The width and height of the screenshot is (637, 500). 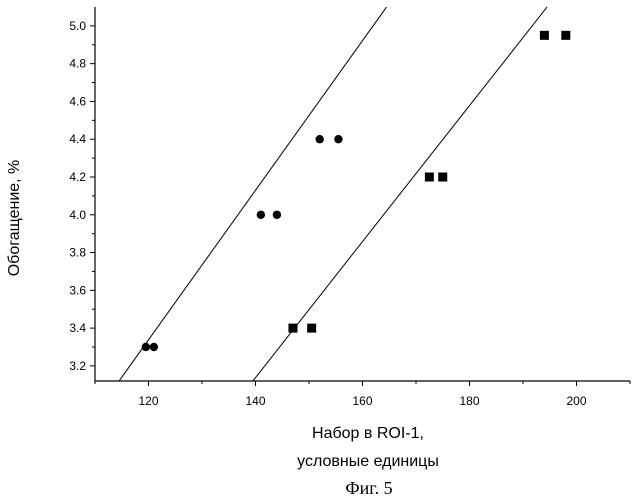 What do you see at coordinates (14, 218) in the screenshot?
I see `y-axis-label: Обогащение, %` at bounding box center [14, 218].